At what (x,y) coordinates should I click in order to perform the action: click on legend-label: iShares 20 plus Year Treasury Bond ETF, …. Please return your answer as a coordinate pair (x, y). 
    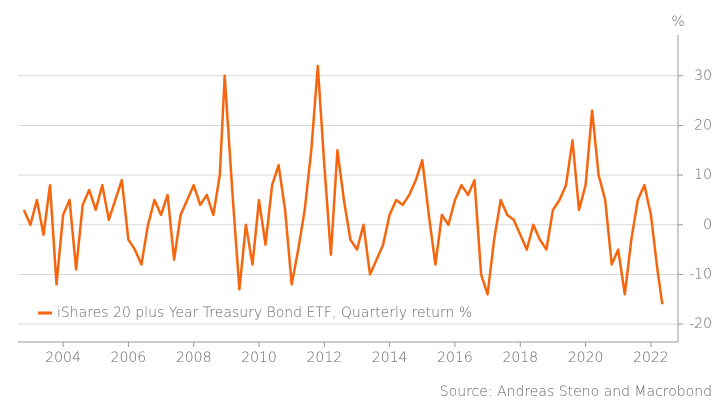
    Looking at the image, I should click on (264, 313).